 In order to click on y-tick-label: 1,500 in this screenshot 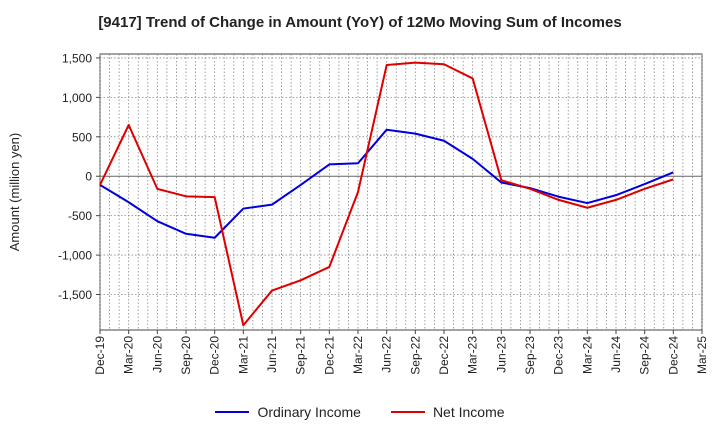, I will do `click(77, 58)`.